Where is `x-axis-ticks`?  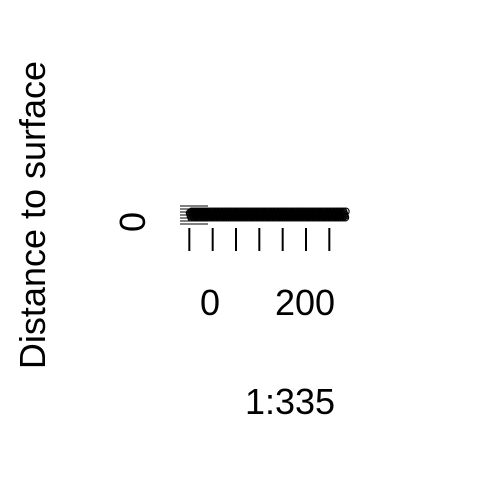 x-axis-ticks is located at coordinates (259, 239).